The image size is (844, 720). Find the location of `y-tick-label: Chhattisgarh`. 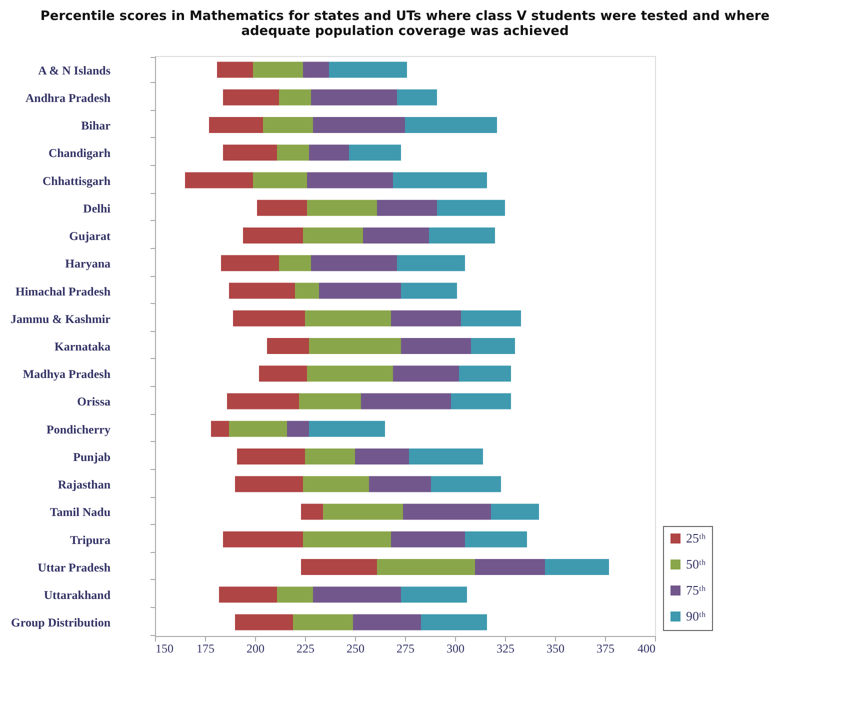

y-tick-label: Chhattisgarh is located at coordinates (76, 181).